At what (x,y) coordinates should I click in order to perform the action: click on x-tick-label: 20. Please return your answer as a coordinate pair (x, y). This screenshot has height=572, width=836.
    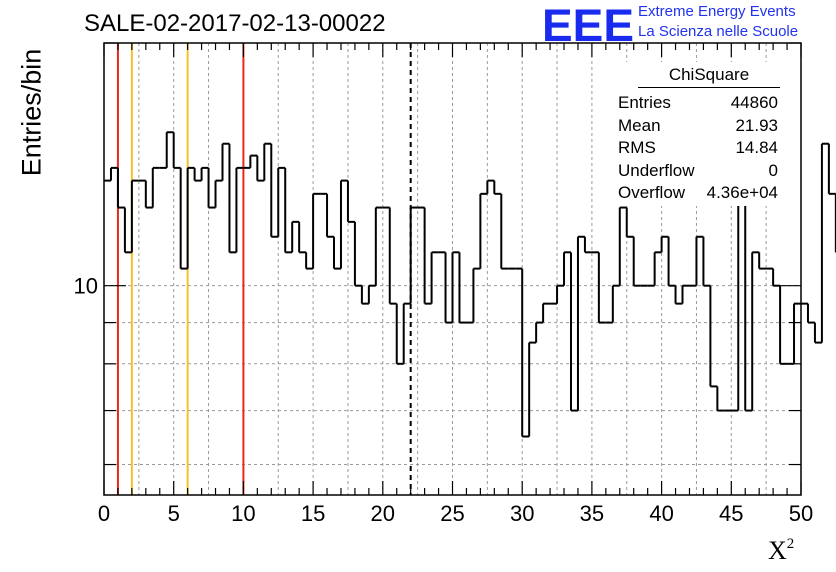
    Looking at the image, I should click on (383, 513).